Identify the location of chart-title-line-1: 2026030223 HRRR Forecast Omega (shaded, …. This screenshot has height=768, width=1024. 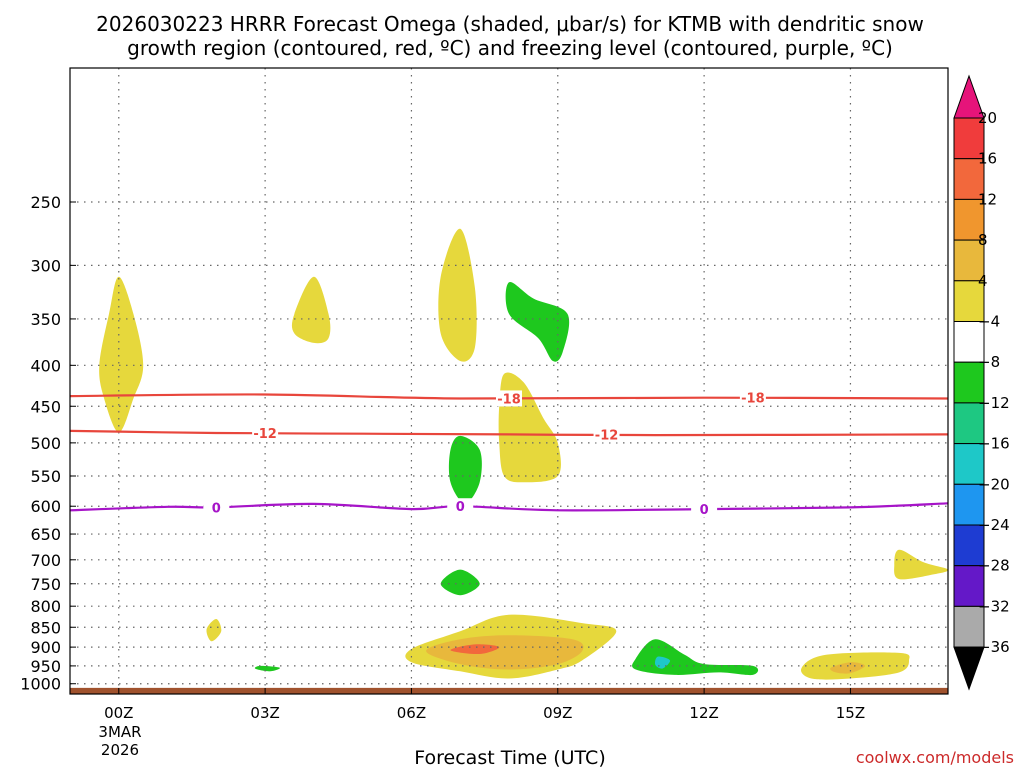
(510, 24).